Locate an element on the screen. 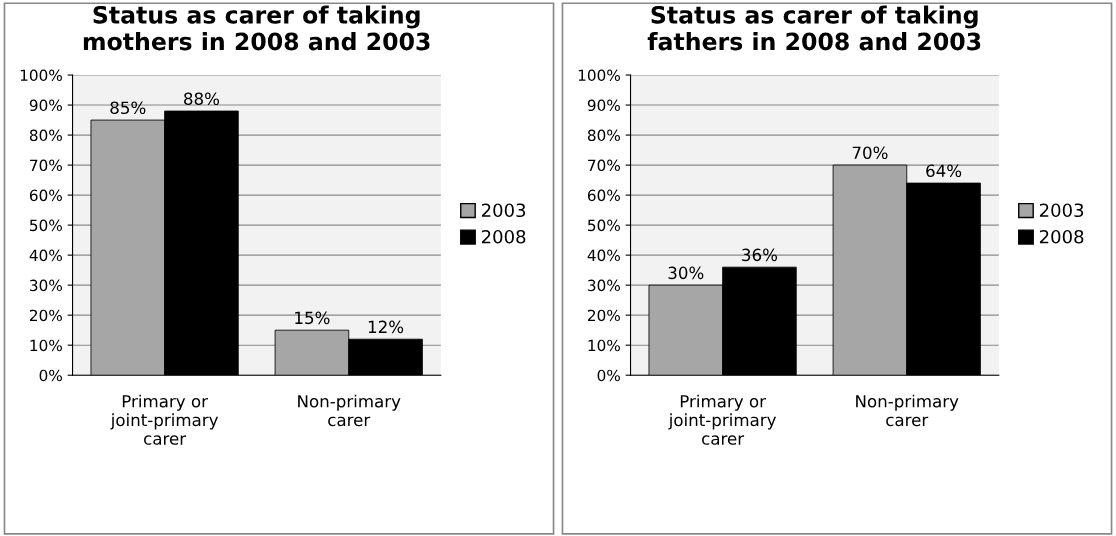  data-label: 15% is located at coordinates (312, 318).